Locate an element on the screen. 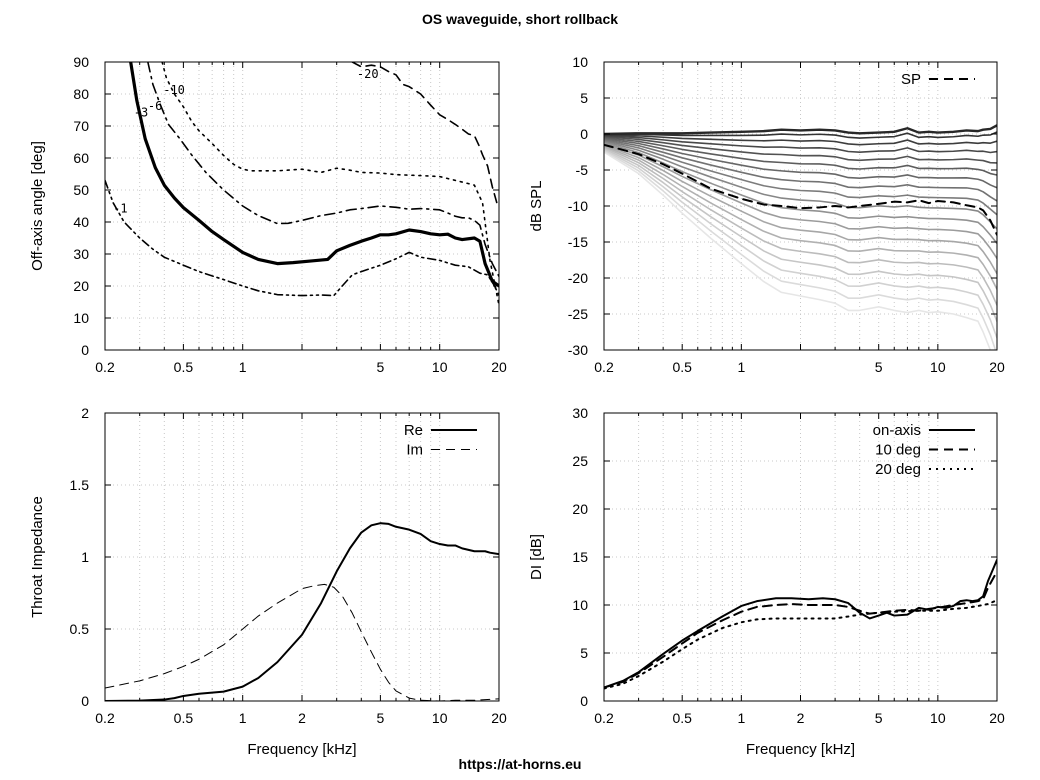  y-tick-label: 90 is located at coordinates (81, 62).